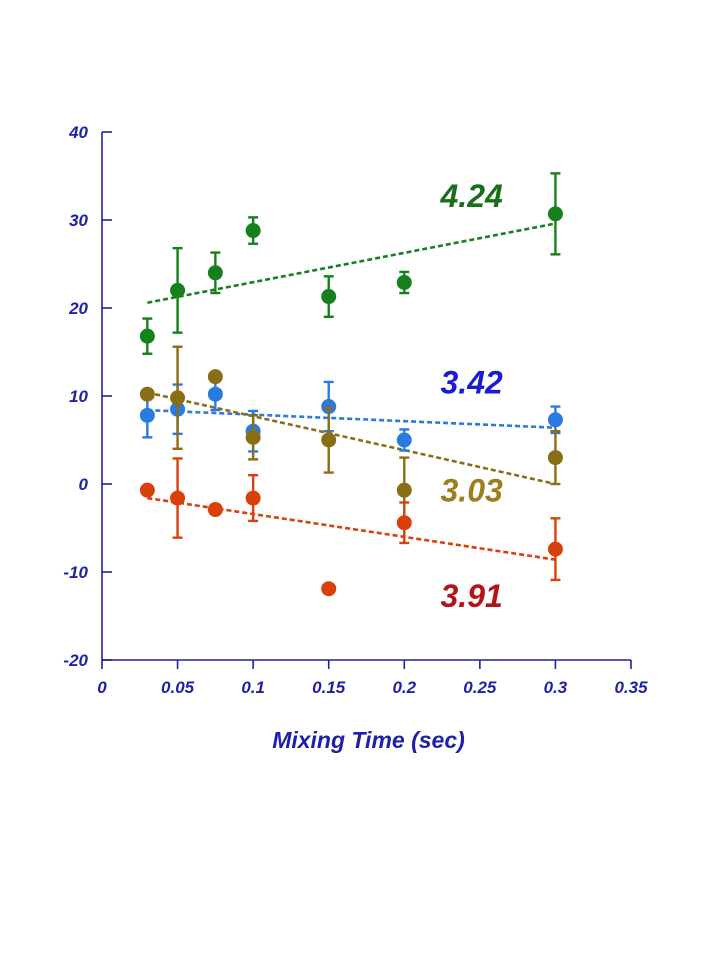 The height and width of the screenshot is (960, 720). What do you see at coordinates (78, 396) in the screenshot?
I see `y-tick-label: 10` at bounding box center [78, 396].